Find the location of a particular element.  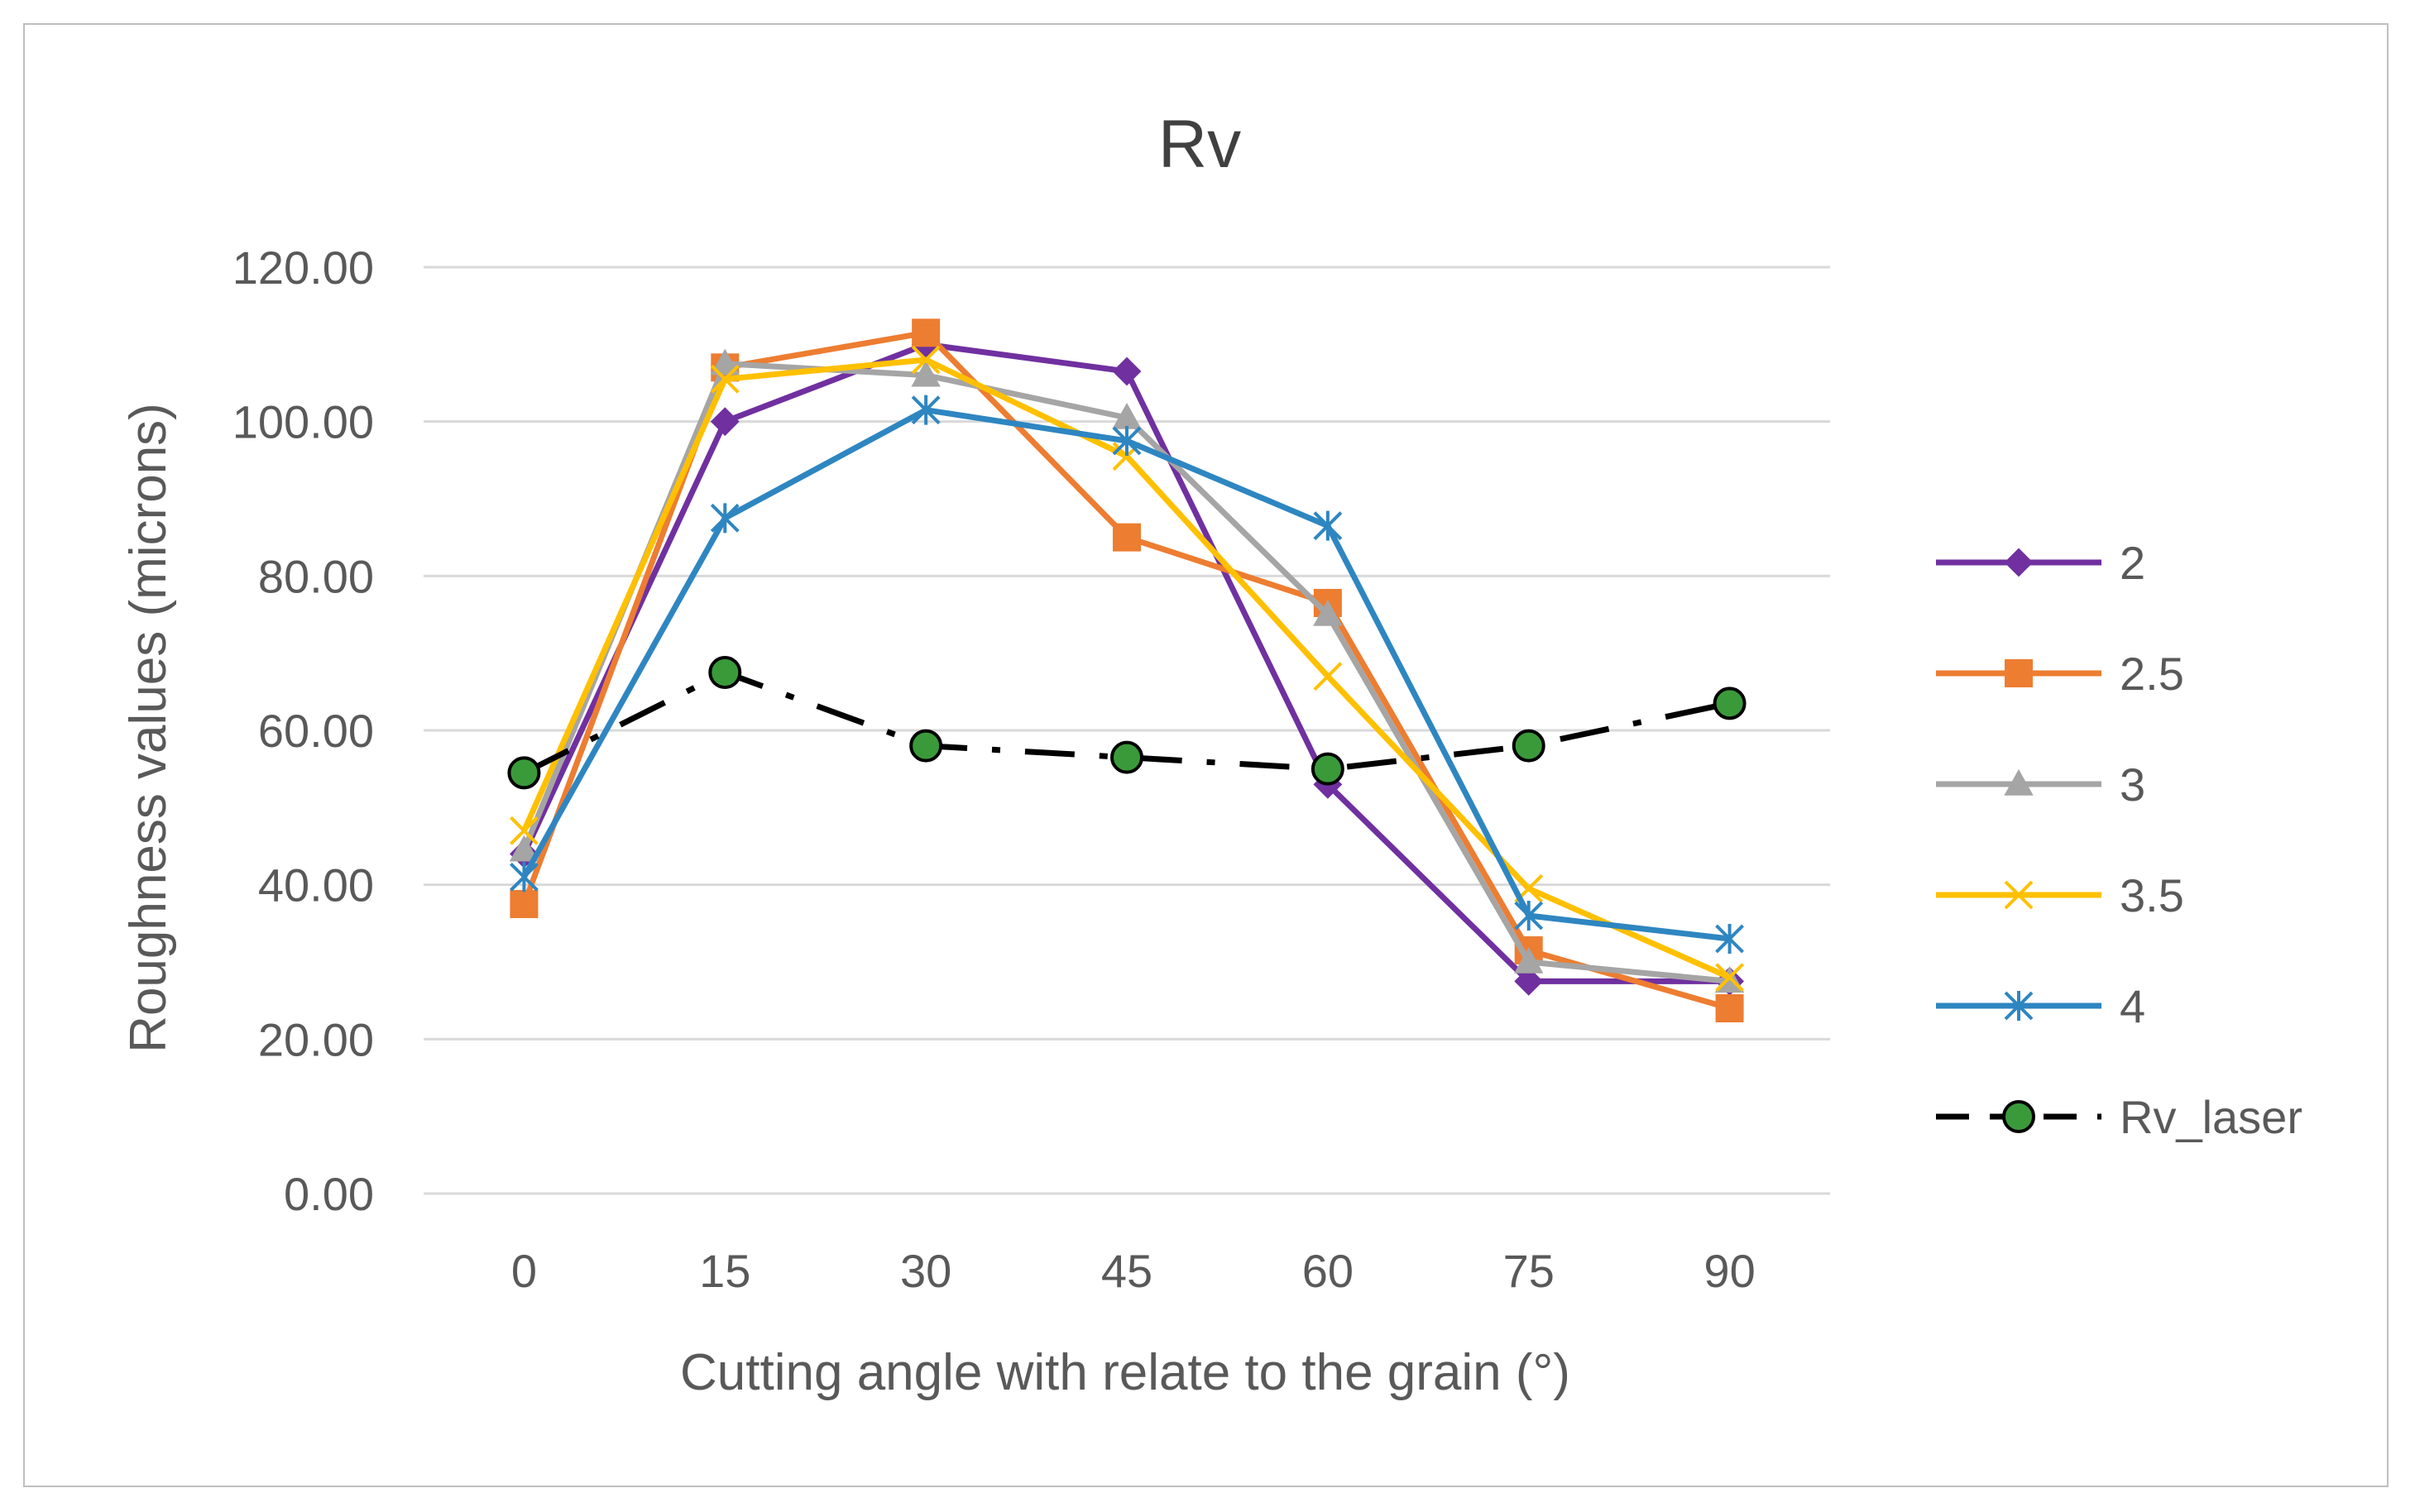

legend-label: Rv_laser is located at coordinates (2211, 1117).